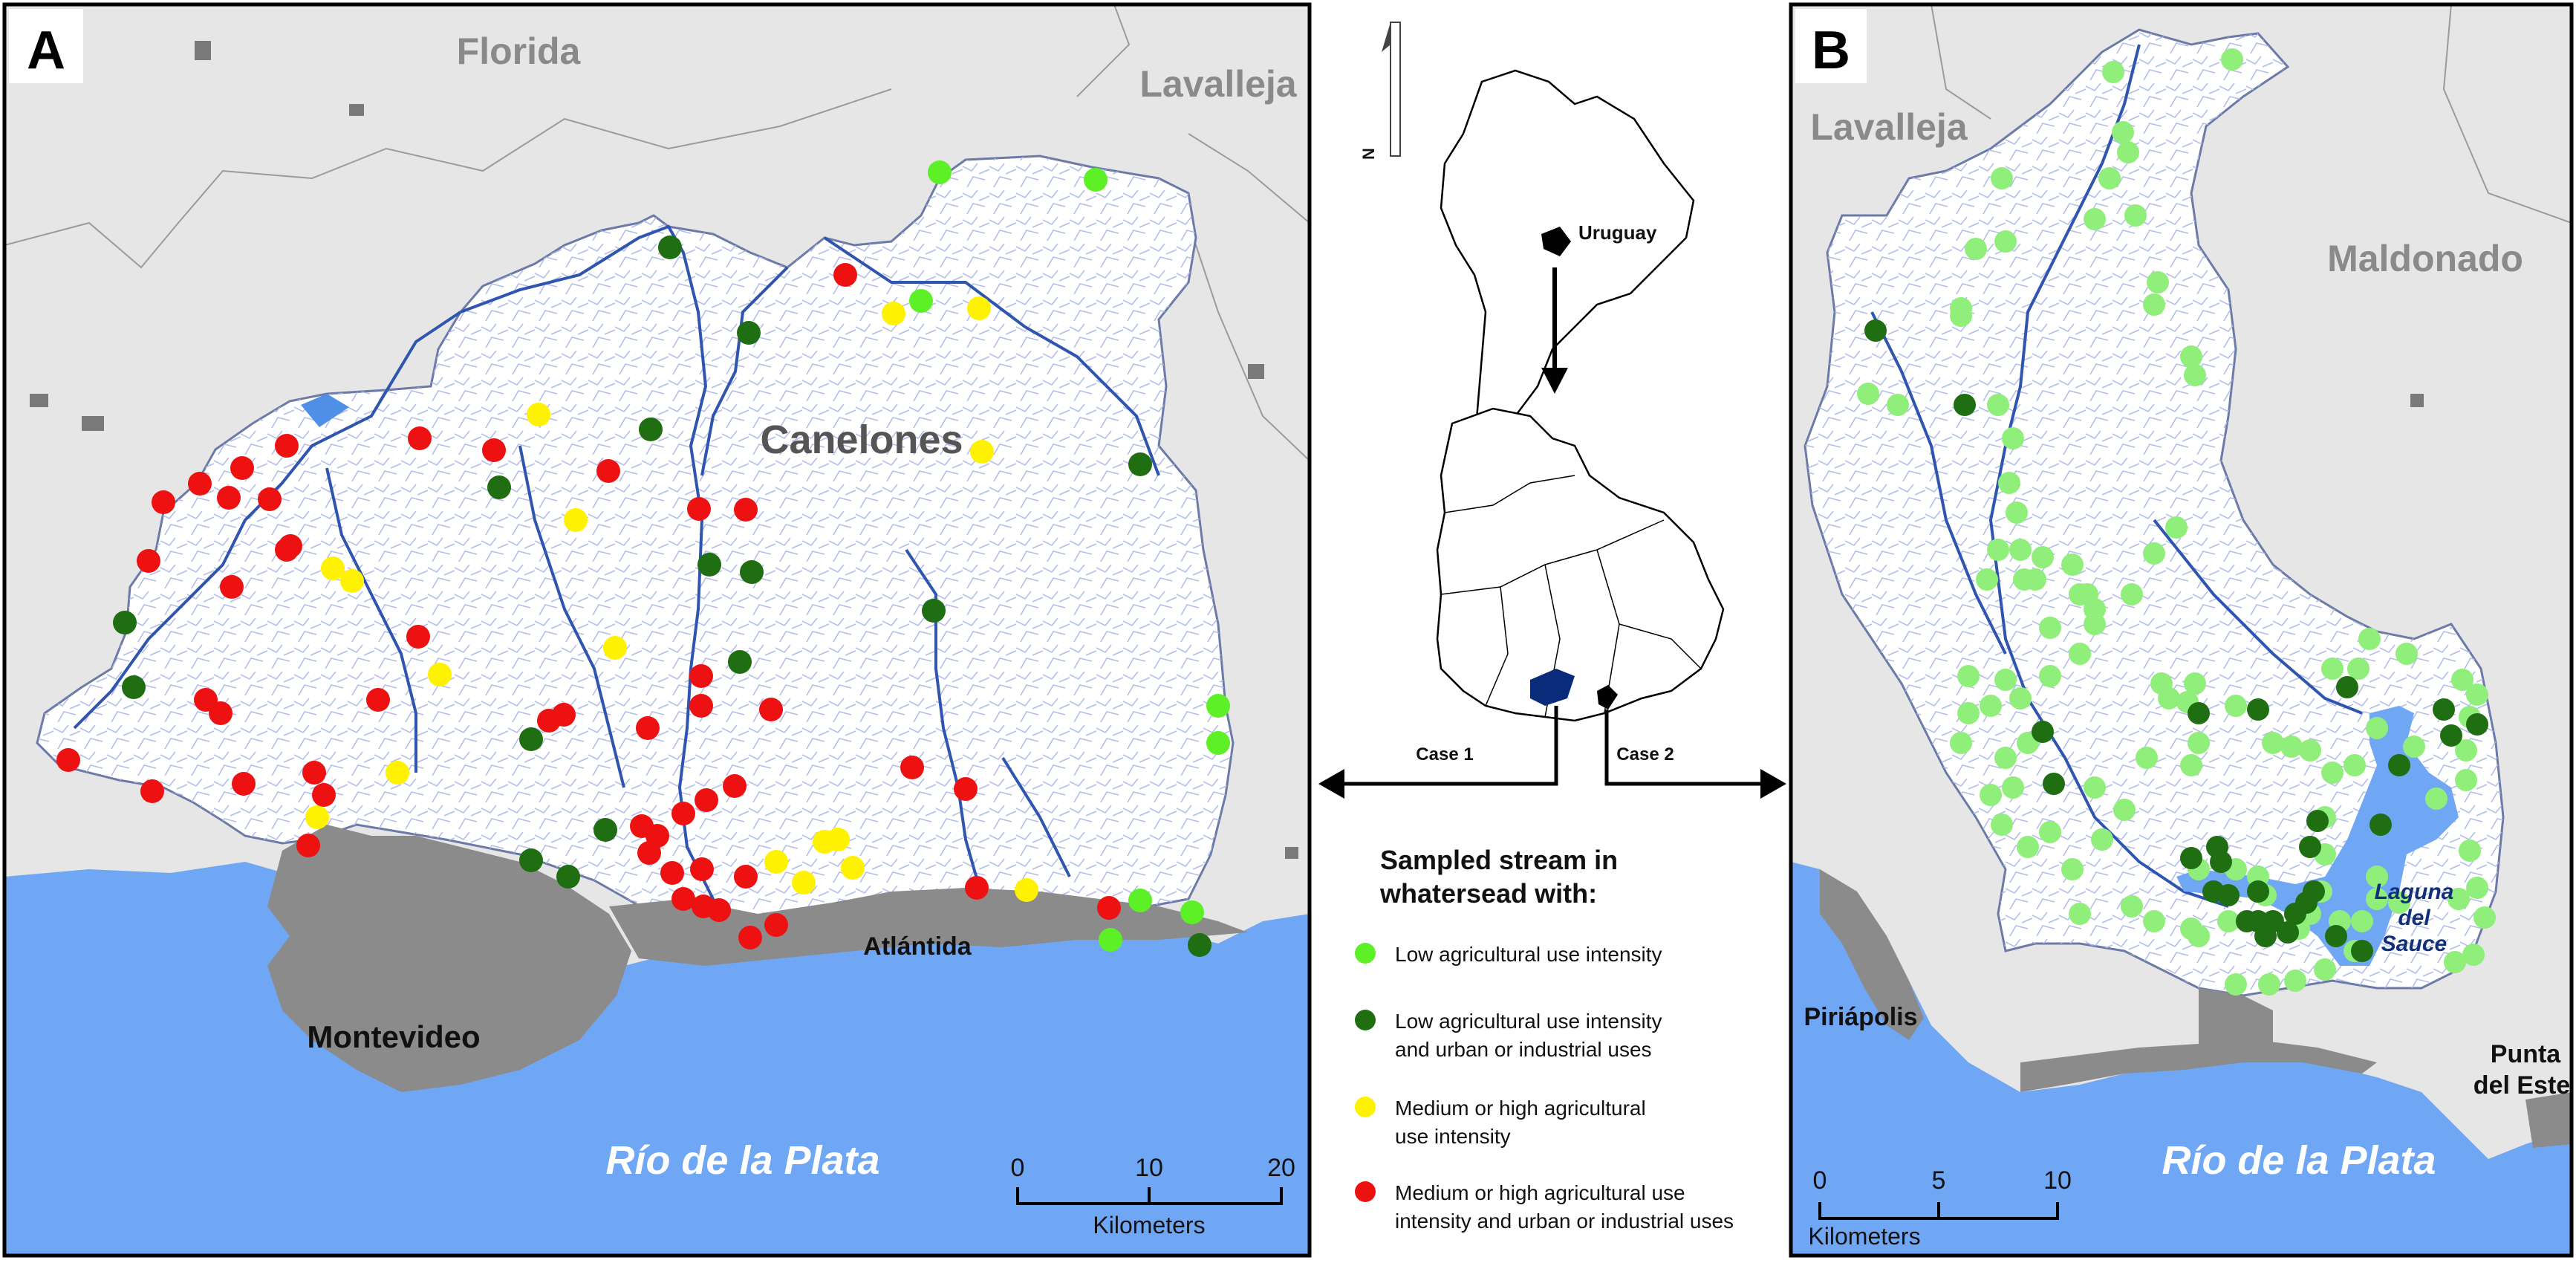 The image size is (2576, 1263). Describe the element at coordinates (1365, 1107) in the screenshot. I see `legend-swatch-med-high` at that location.